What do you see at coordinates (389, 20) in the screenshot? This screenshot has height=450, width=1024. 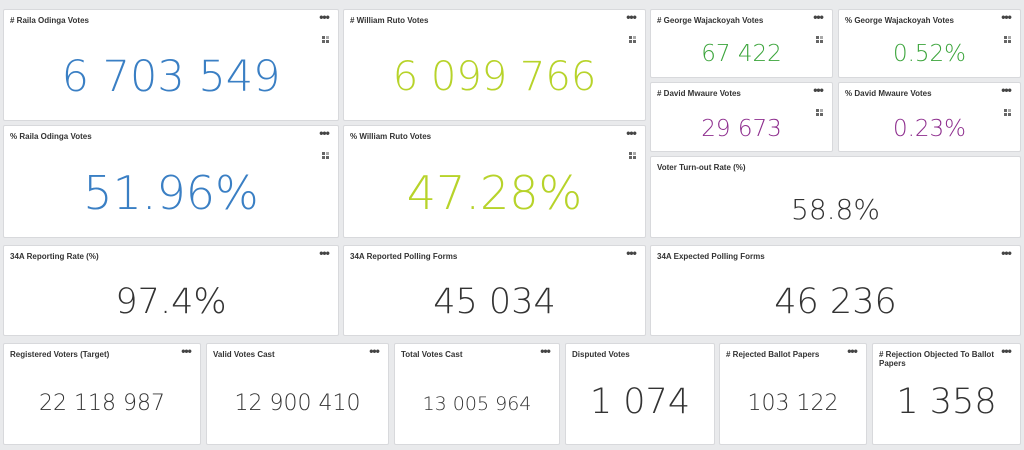 I see `card-title: # William Ruto Votes` at bounding box center [389, 20].